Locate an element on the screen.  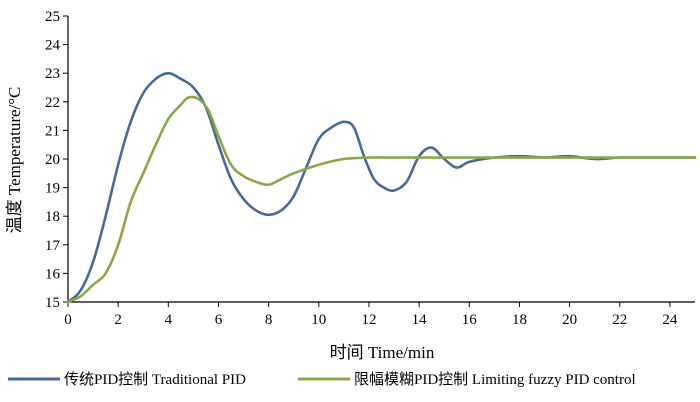
y-tick-label: 20 is located at coordinates (52, 160).